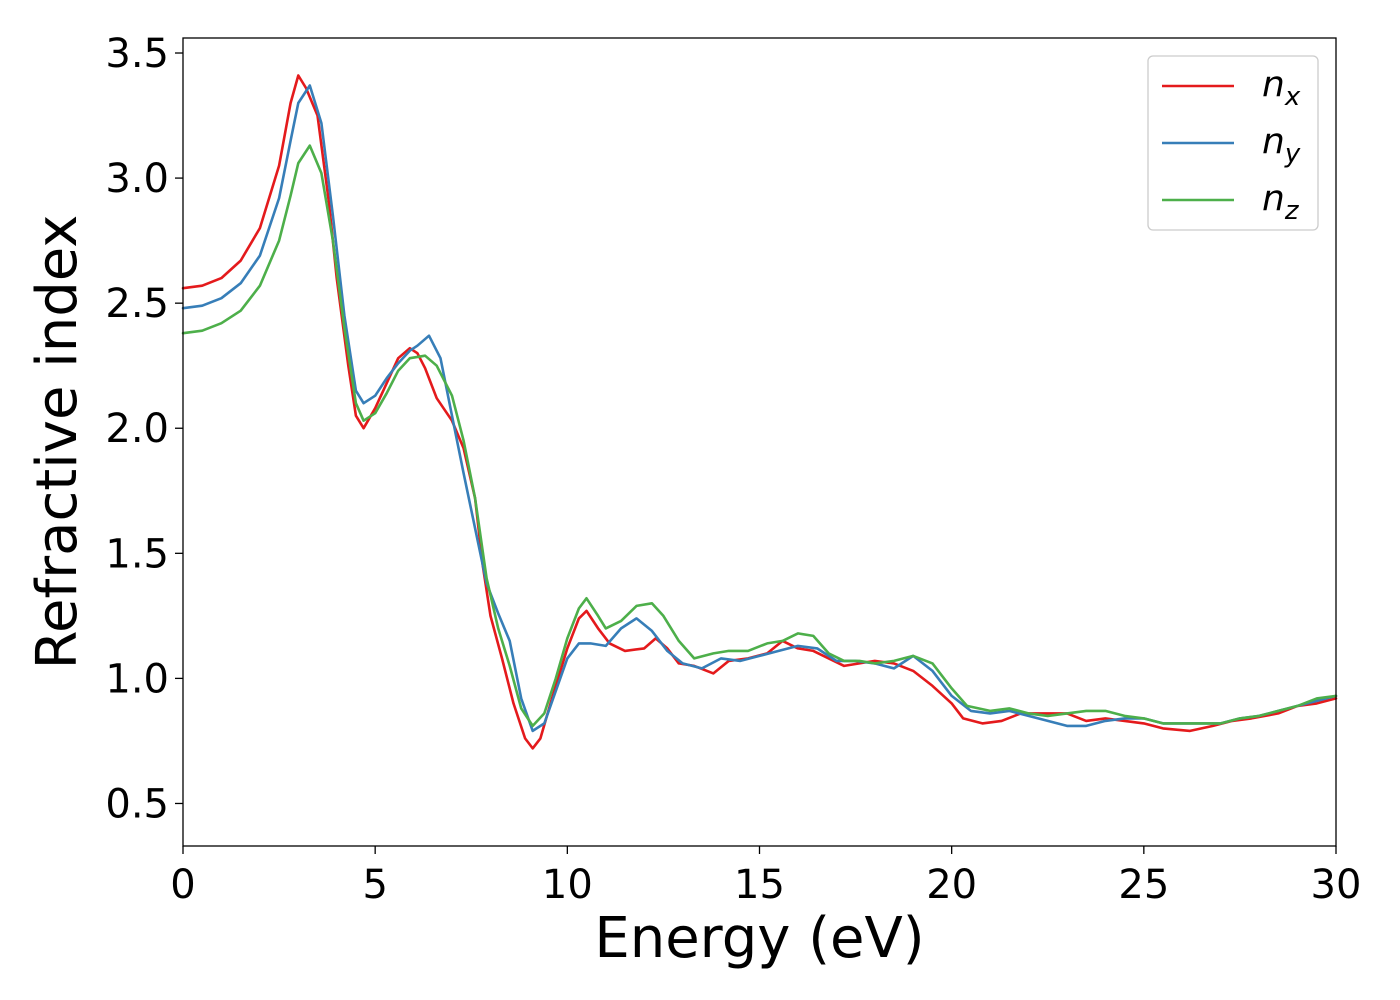 This screenshot has width=1400, height=1000. Describe the element at coordinates (137, 679) in the screenshot. I see `y-tick-label: 1.0` at that location.